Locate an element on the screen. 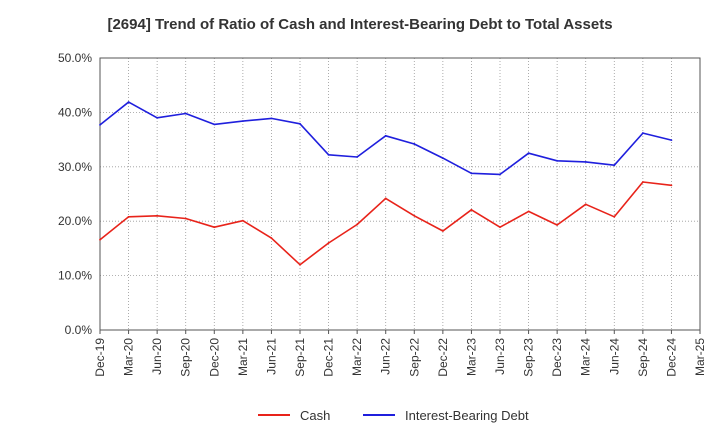  y-tick-label: 50.0% is located at coordinates (75, 58).